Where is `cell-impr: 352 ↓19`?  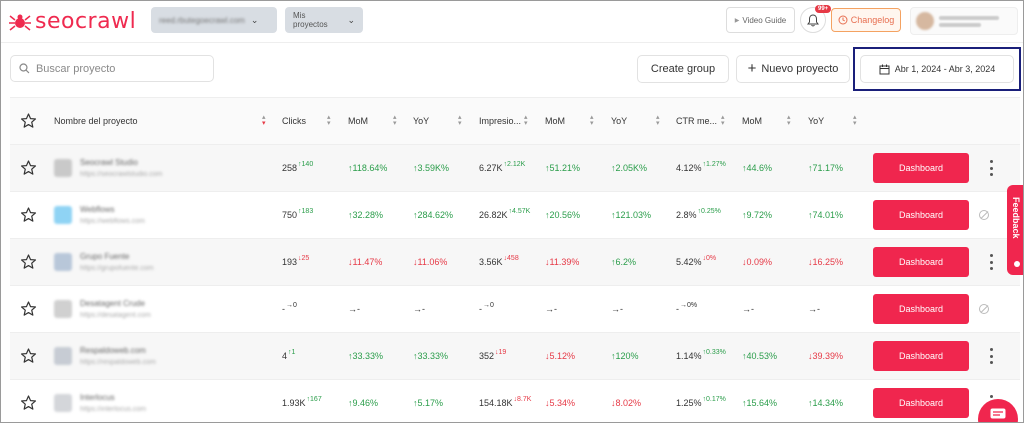
cell-impr: 352 ↓19 is located at coordinates (492, 356).